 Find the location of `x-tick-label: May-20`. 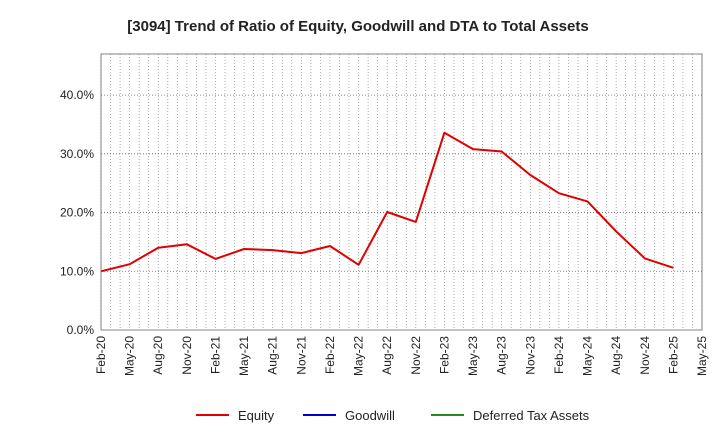

x-tick-label: May-20 is located at coordinates (130, 356).